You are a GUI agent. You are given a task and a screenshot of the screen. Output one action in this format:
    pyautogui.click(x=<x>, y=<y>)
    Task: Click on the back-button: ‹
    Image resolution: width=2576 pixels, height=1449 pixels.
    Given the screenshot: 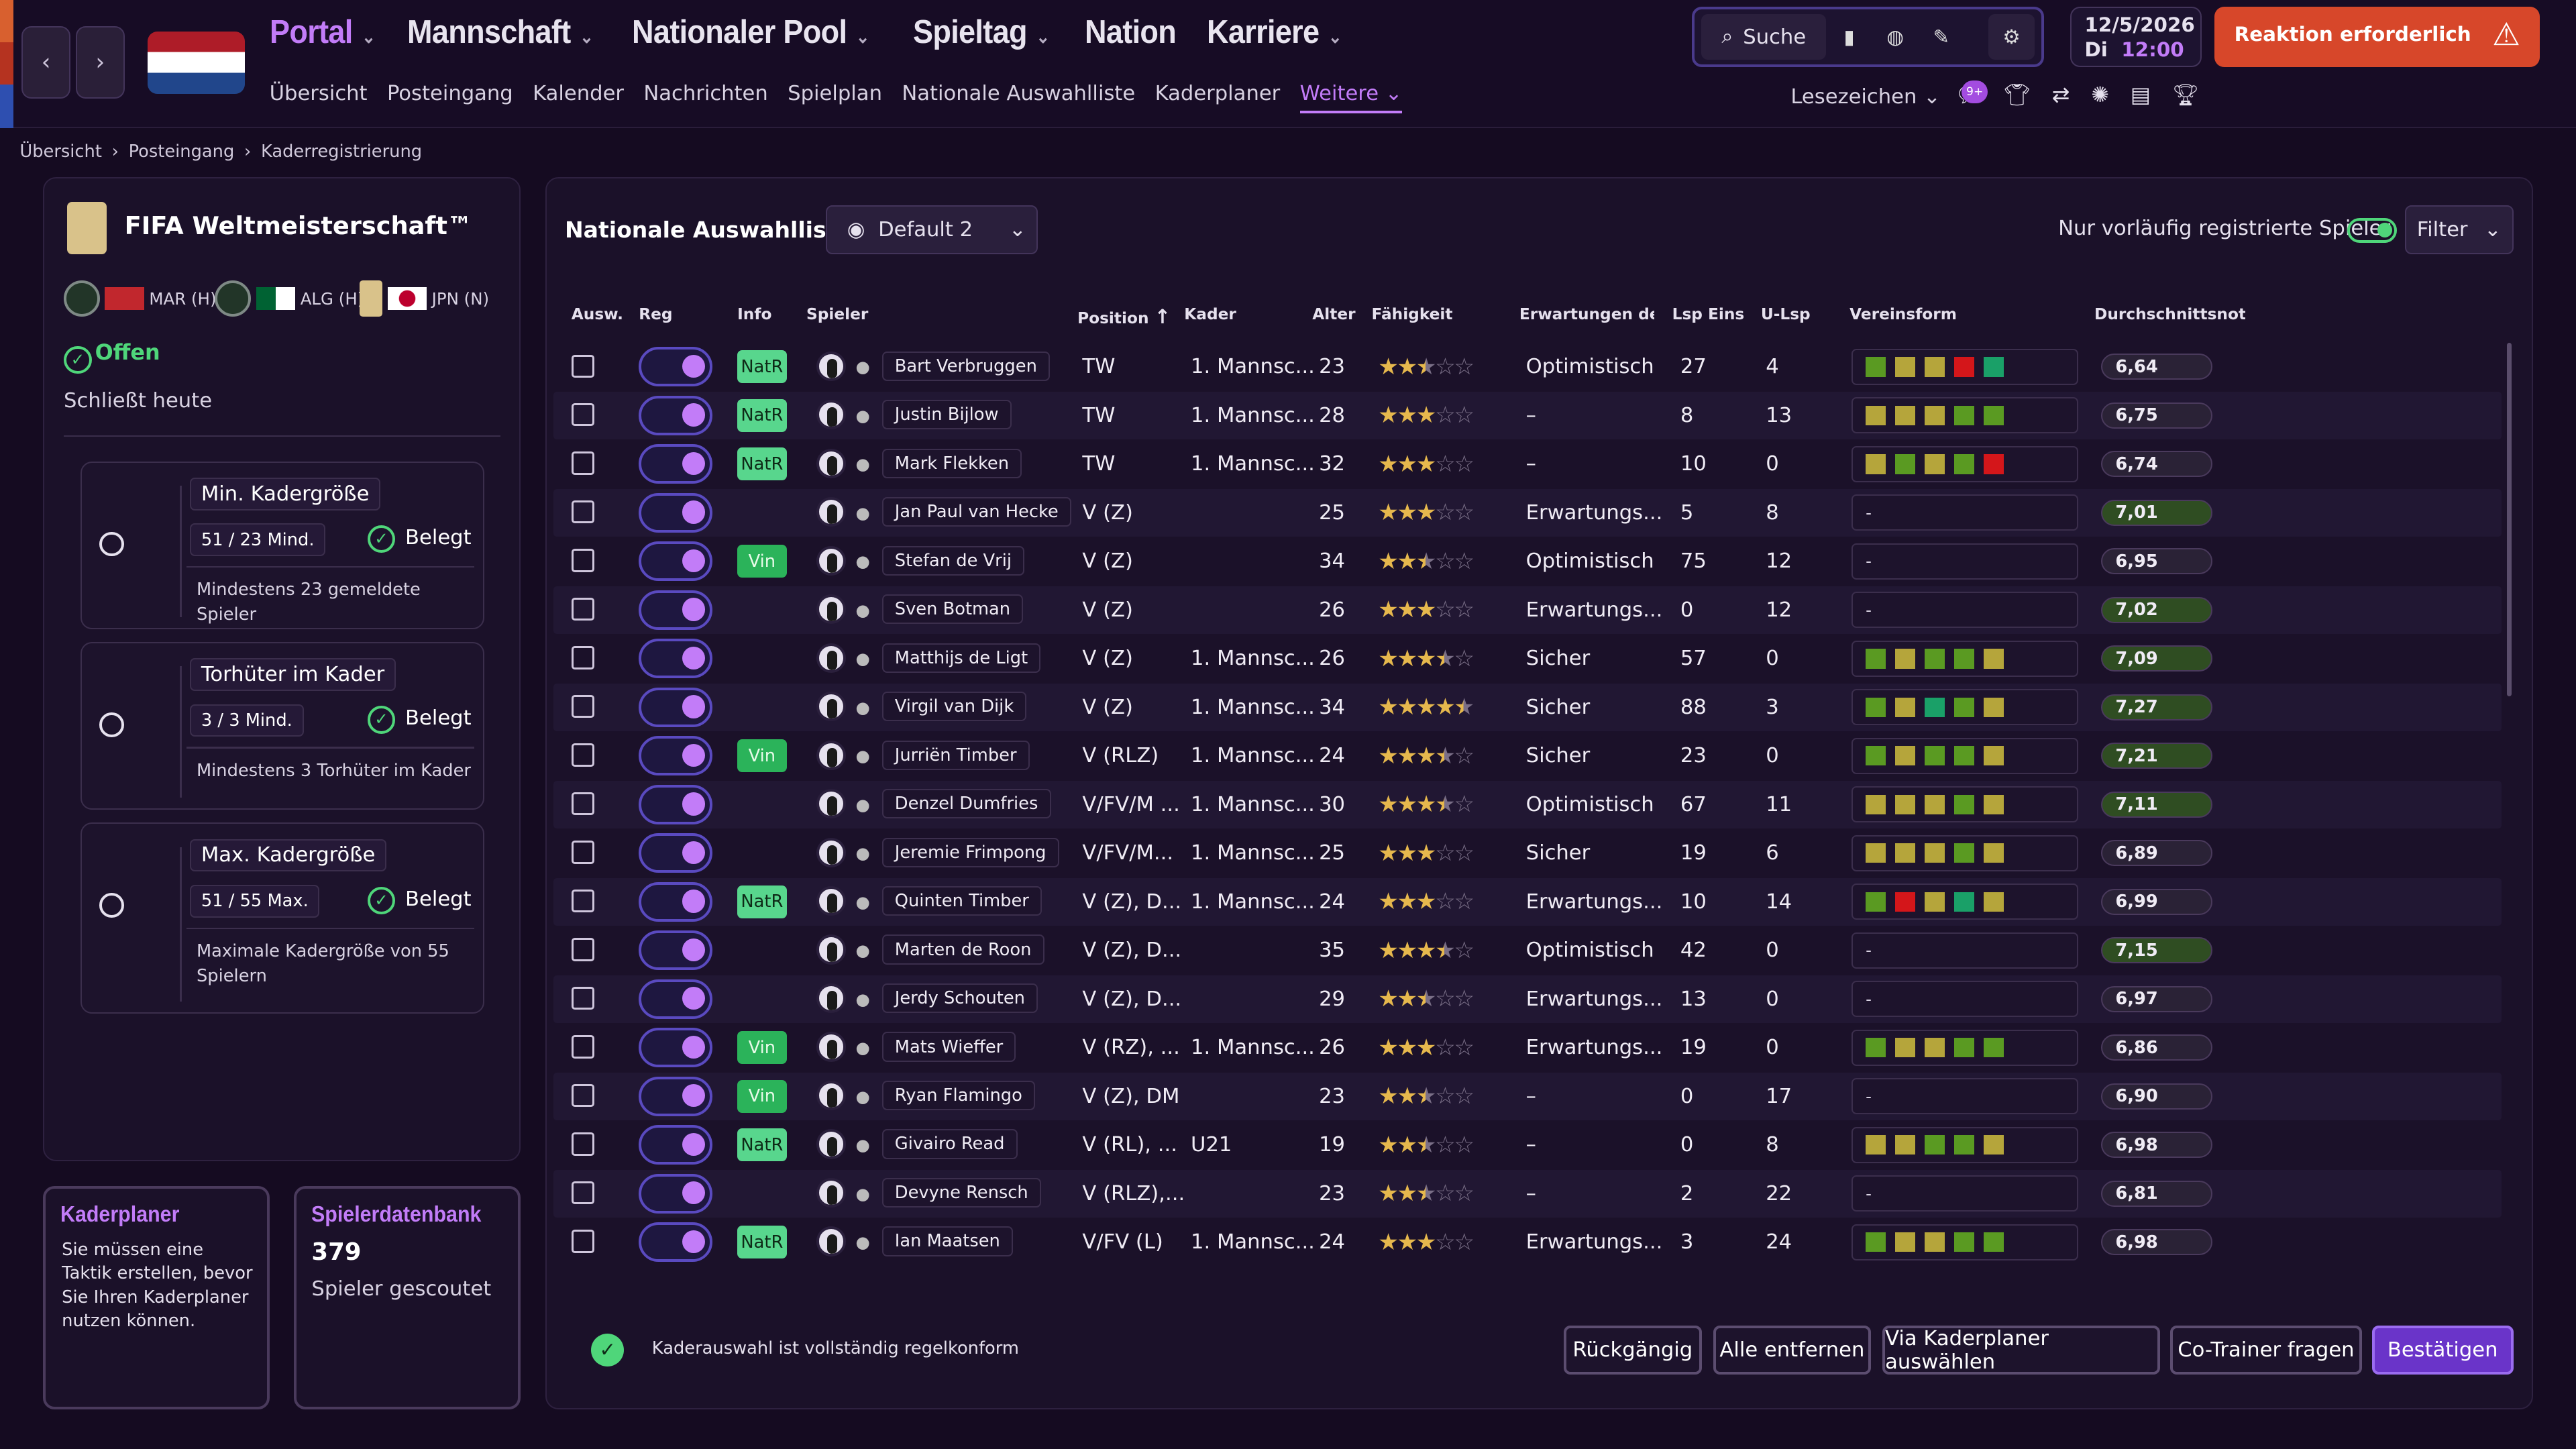 What is the action you would take?
    pyautogui.click(x=46, y=62)
    